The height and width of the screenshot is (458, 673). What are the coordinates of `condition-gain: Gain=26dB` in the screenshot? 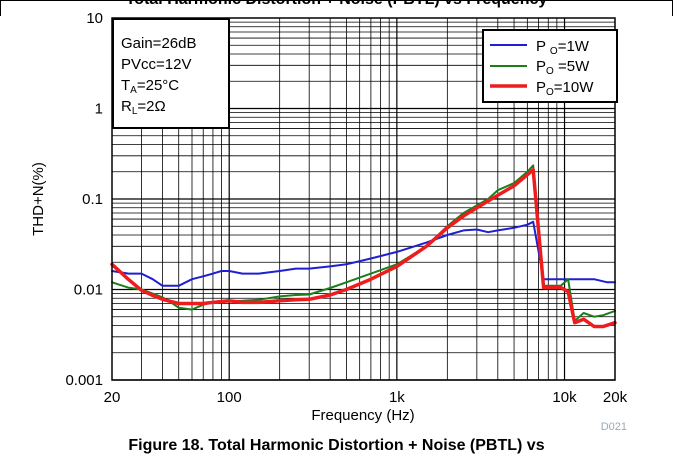 It's located at (158, 43).